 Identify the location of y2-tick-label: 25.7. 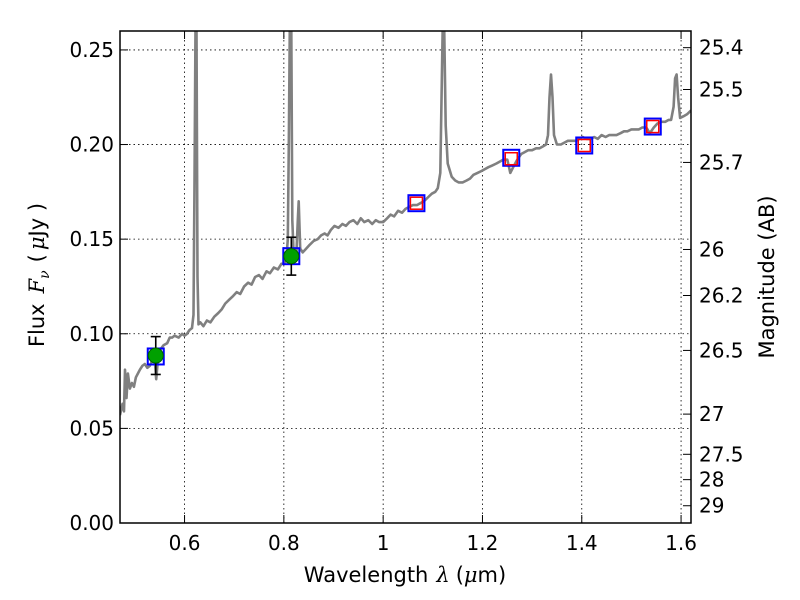
(721, 162).